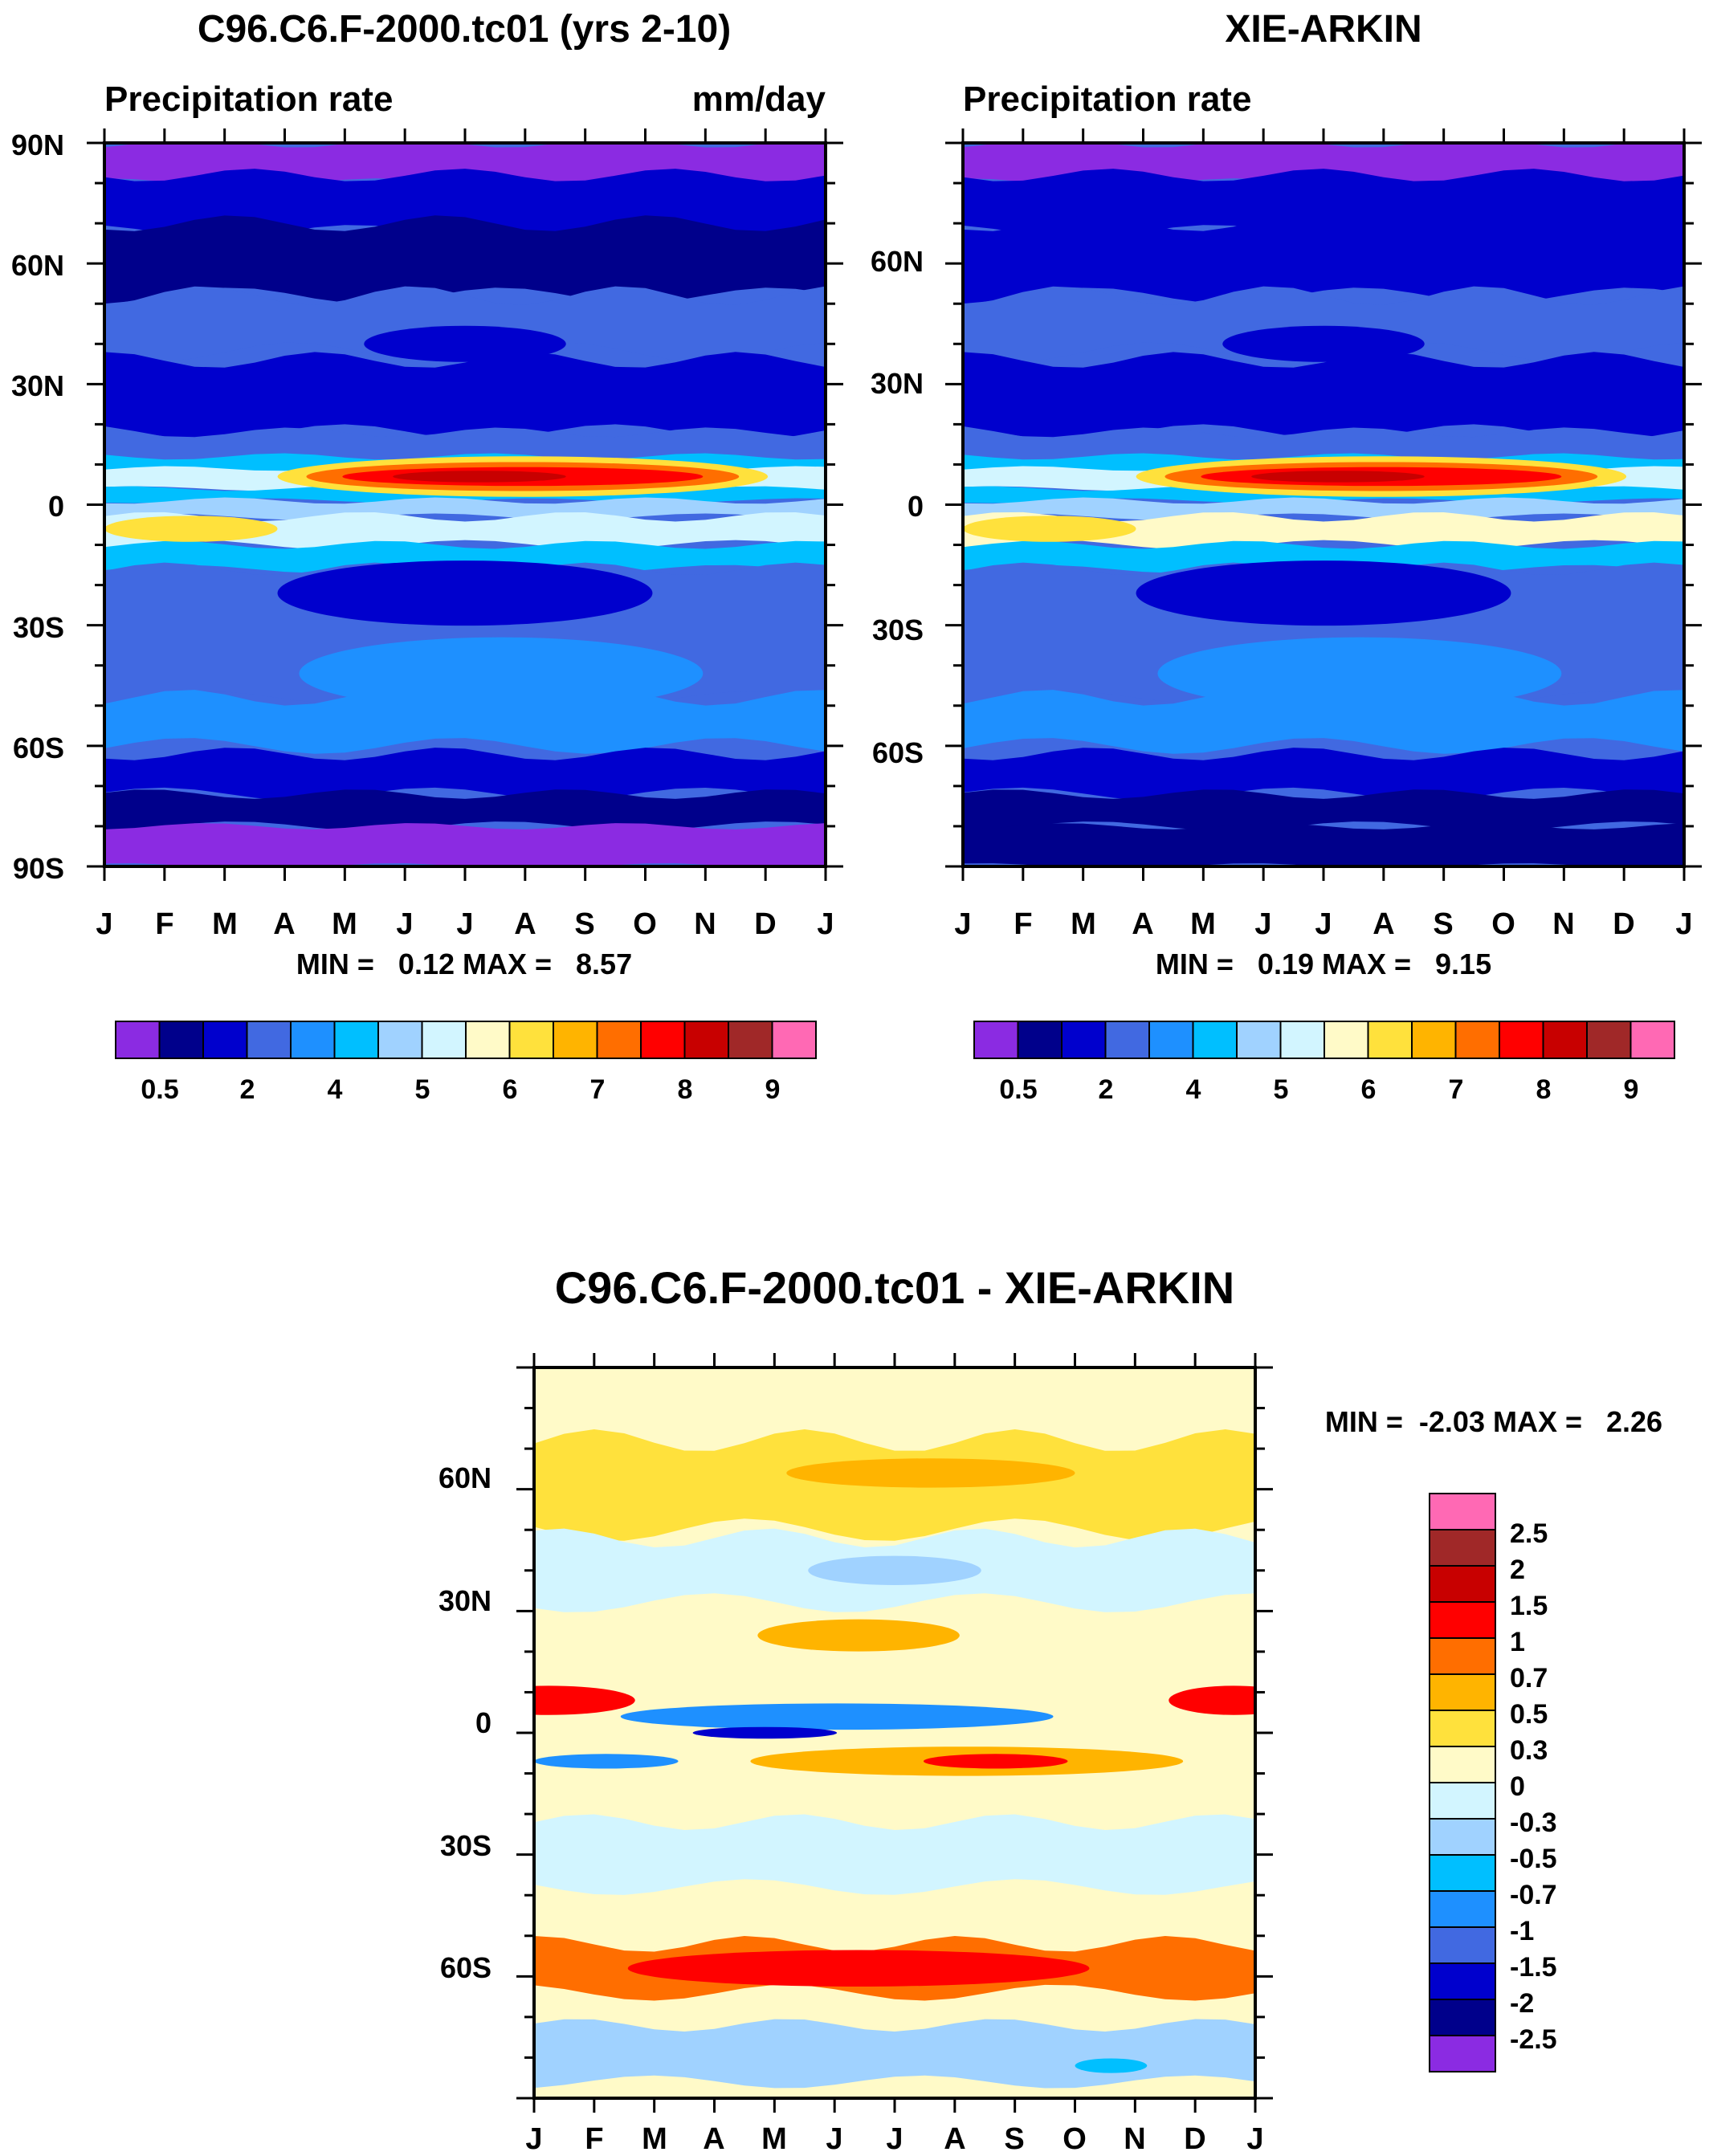  What do you see at coordinates (705, 924) in the screenshot?
I see `x-tick-label: N` at bounding box center [705, 924].